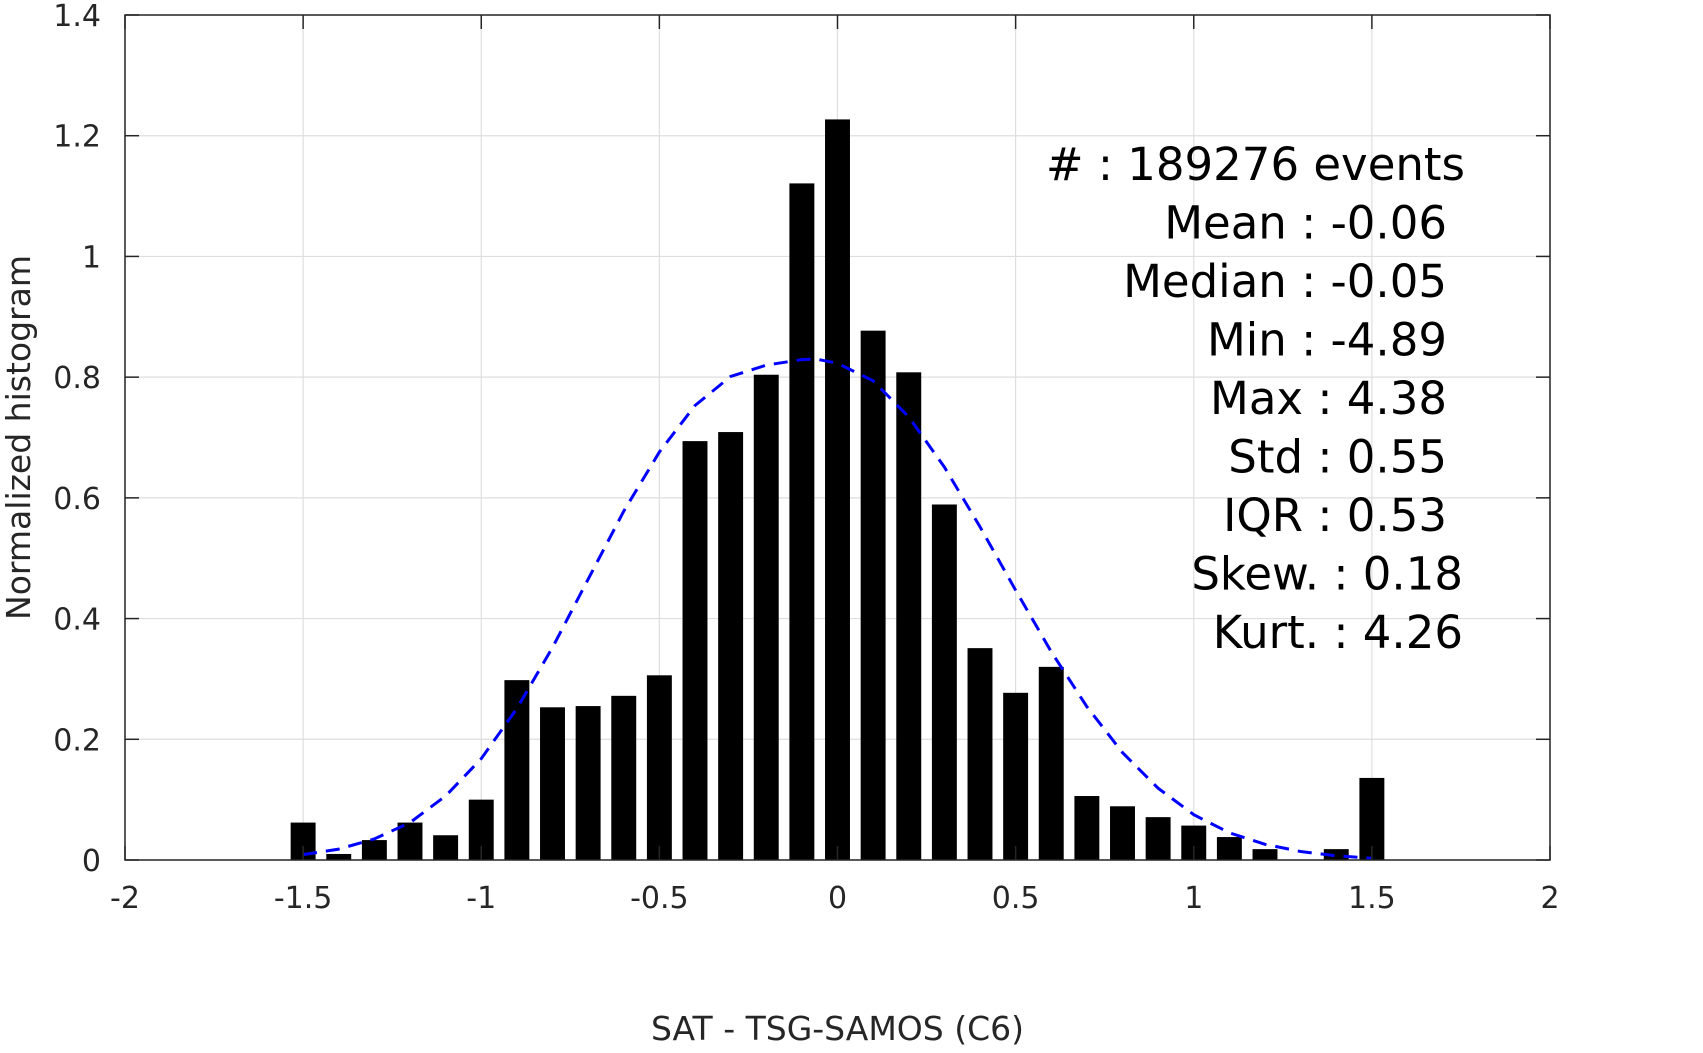 This screenshot has width=1703, height=1053. Describe the element at coordinates (77, 439) in the screenshot. I see `y-tick-labels: 0 0.2 0.4 0.6 0.8 1 1.2 1.4` at that location.